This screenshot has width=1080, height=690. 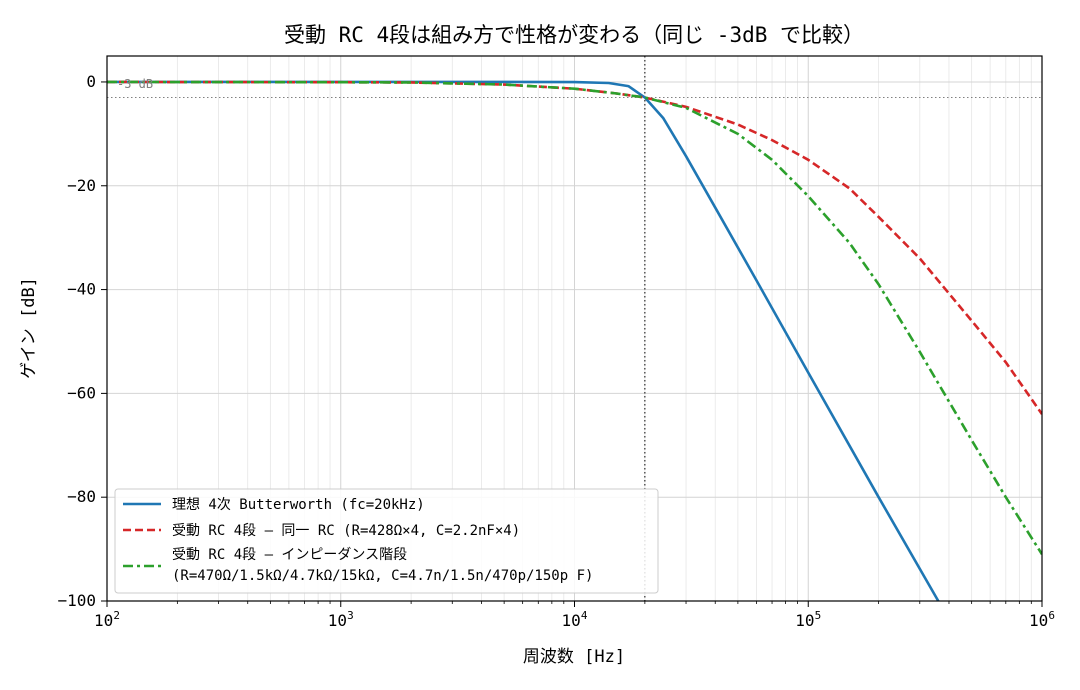 I want to click on x-tick-label: 10⁵, so click(x=808, y=619).